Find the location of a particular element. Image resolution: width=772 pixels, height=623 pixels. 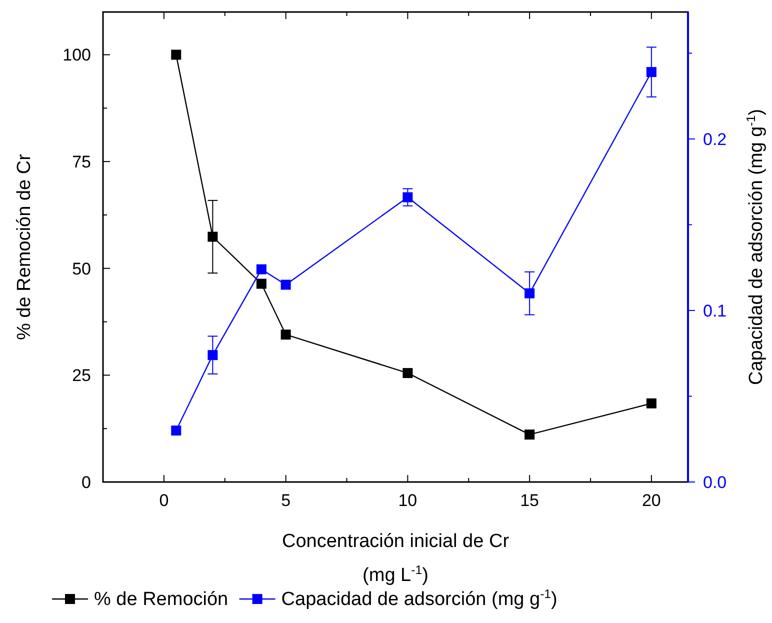

x-tick-label: 0 is located at coordinates (164, 500).